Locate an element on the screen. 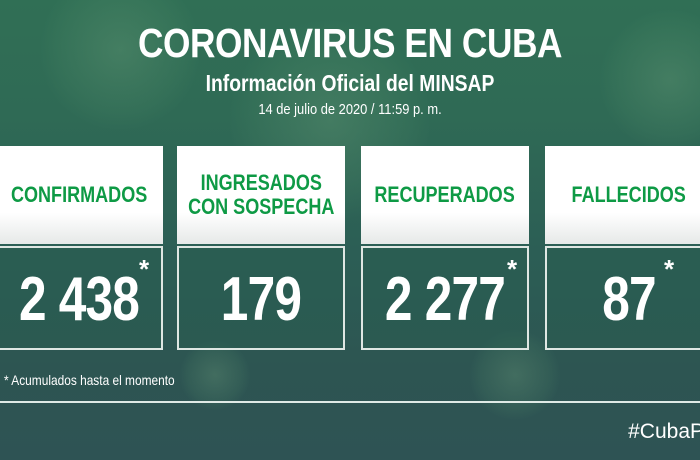 The width and height of the screenshot is (700, 460). card-header: FALLECIDOS is located at coordinates (622, 195).